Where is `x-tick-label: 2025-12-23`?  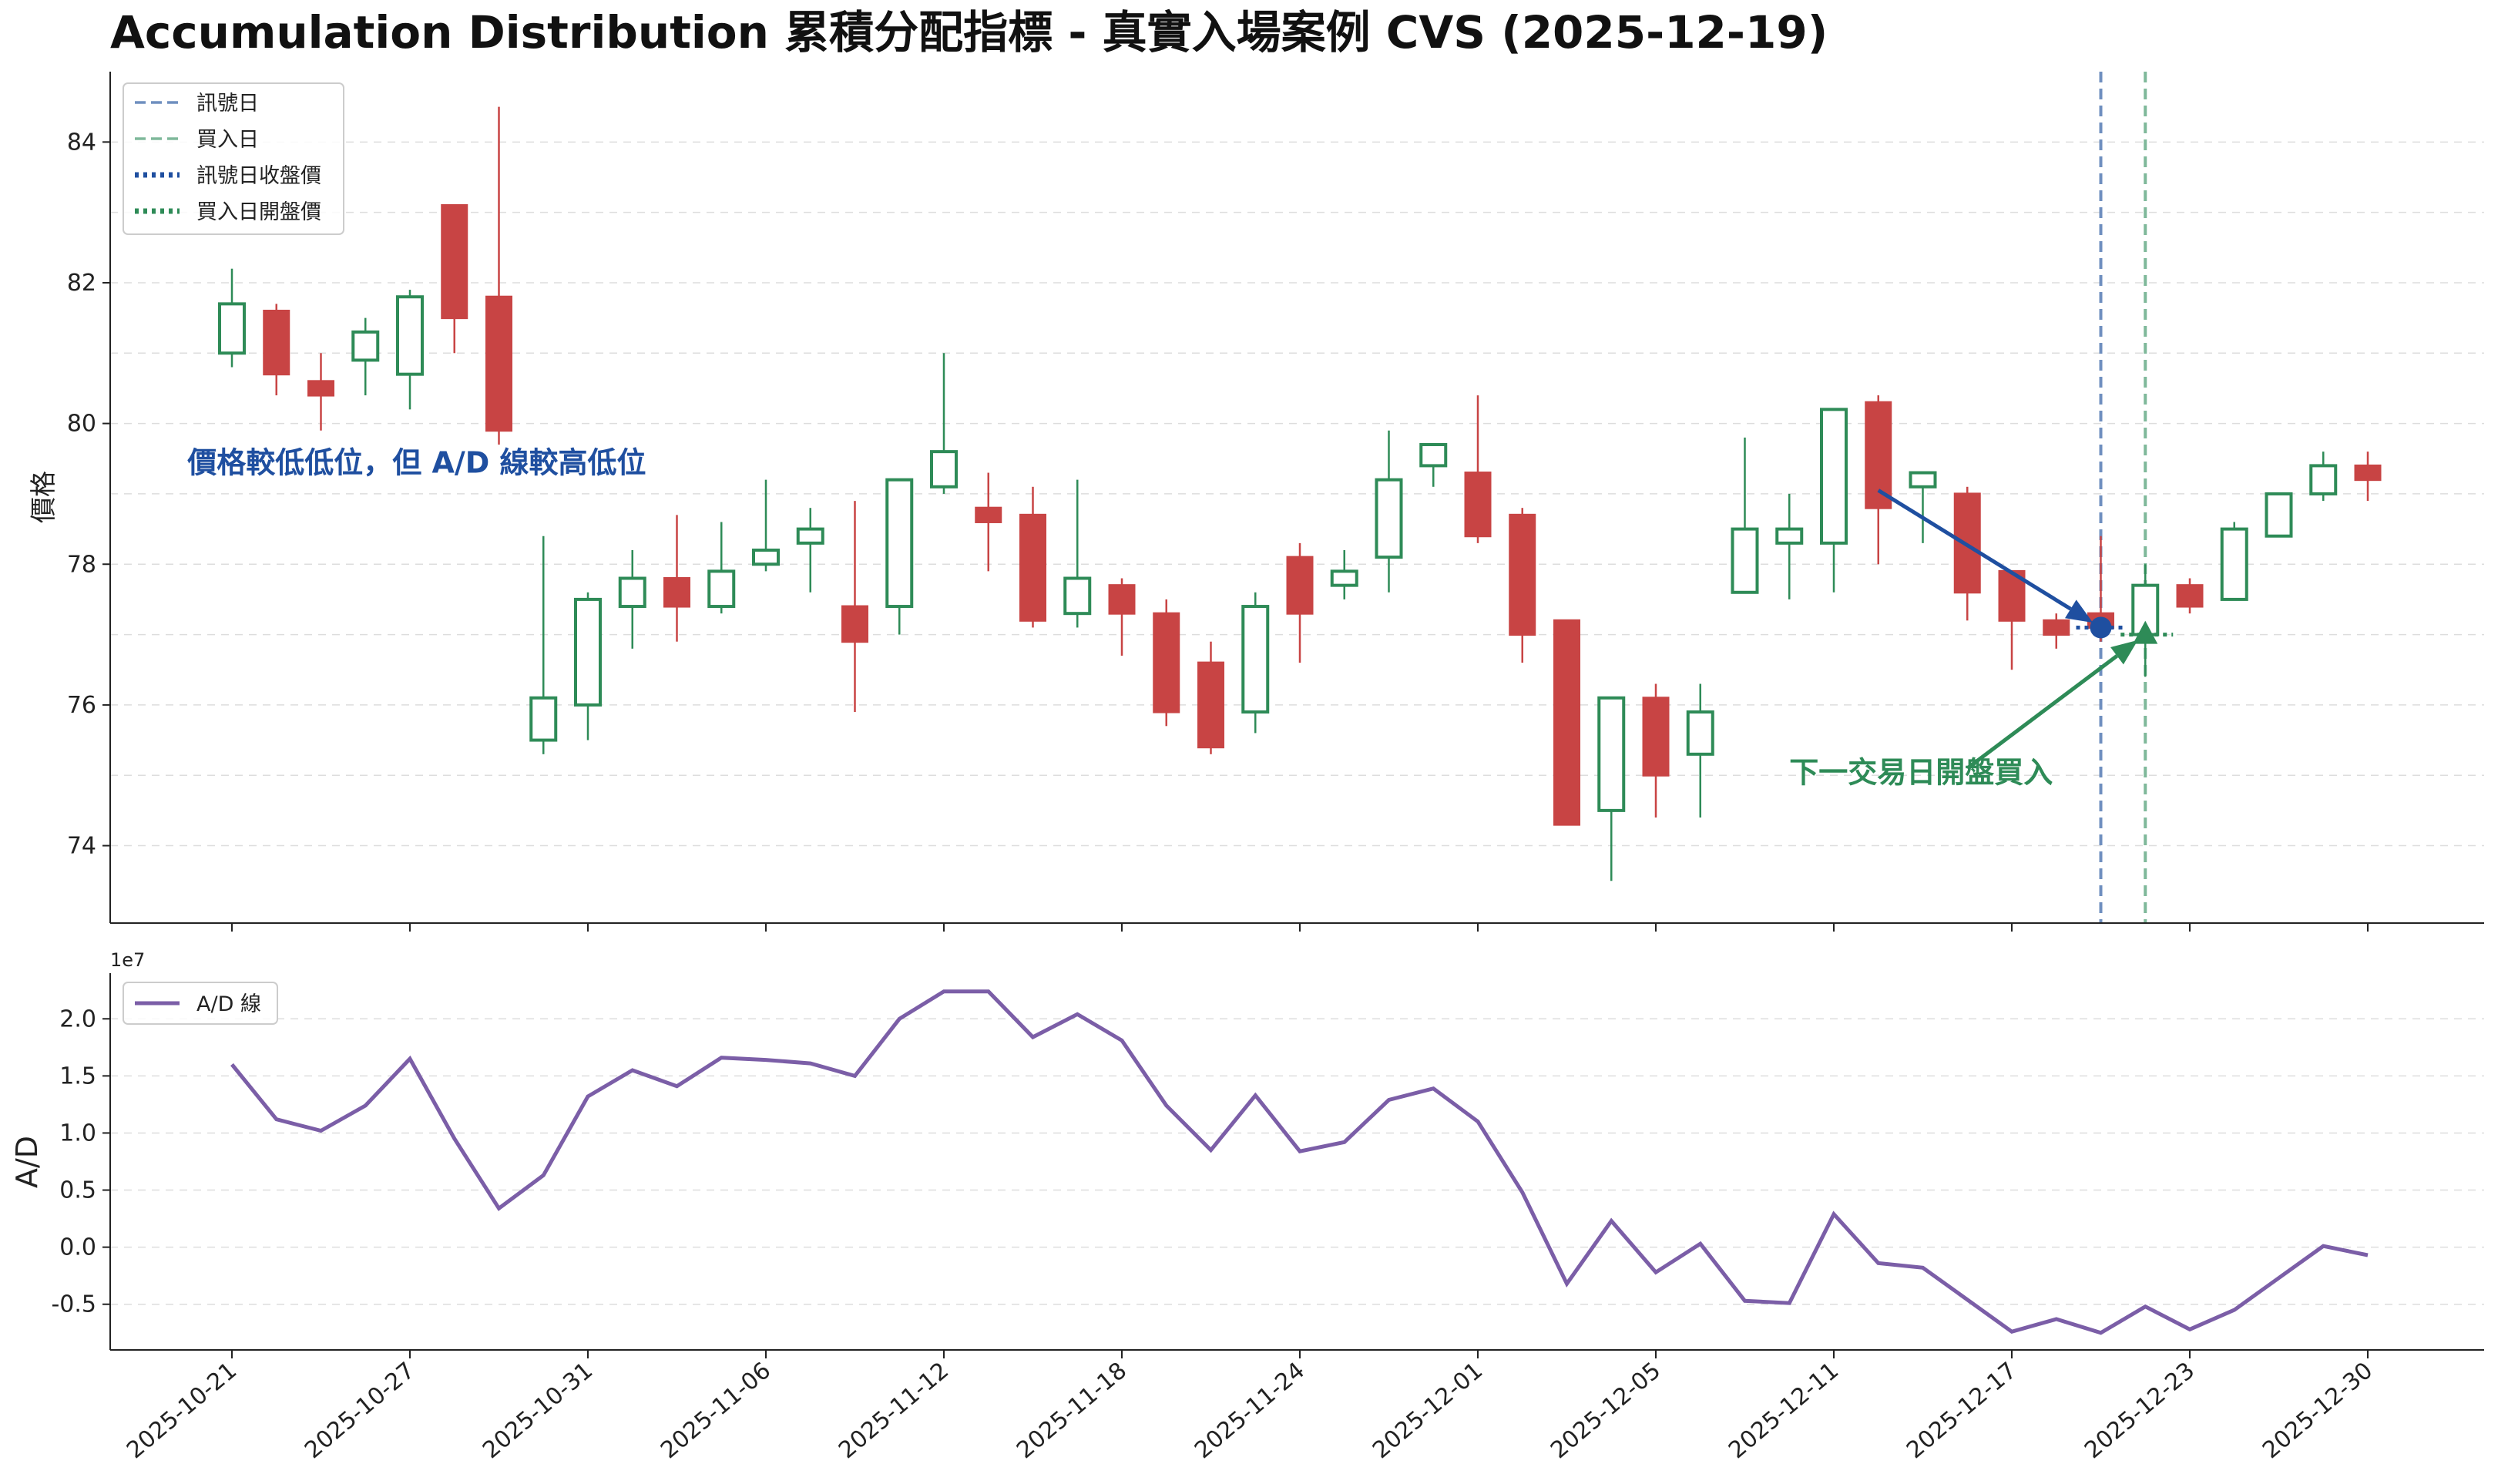 x-tick-label: 2025-12-23 is located at coordinates (2140, 1410).